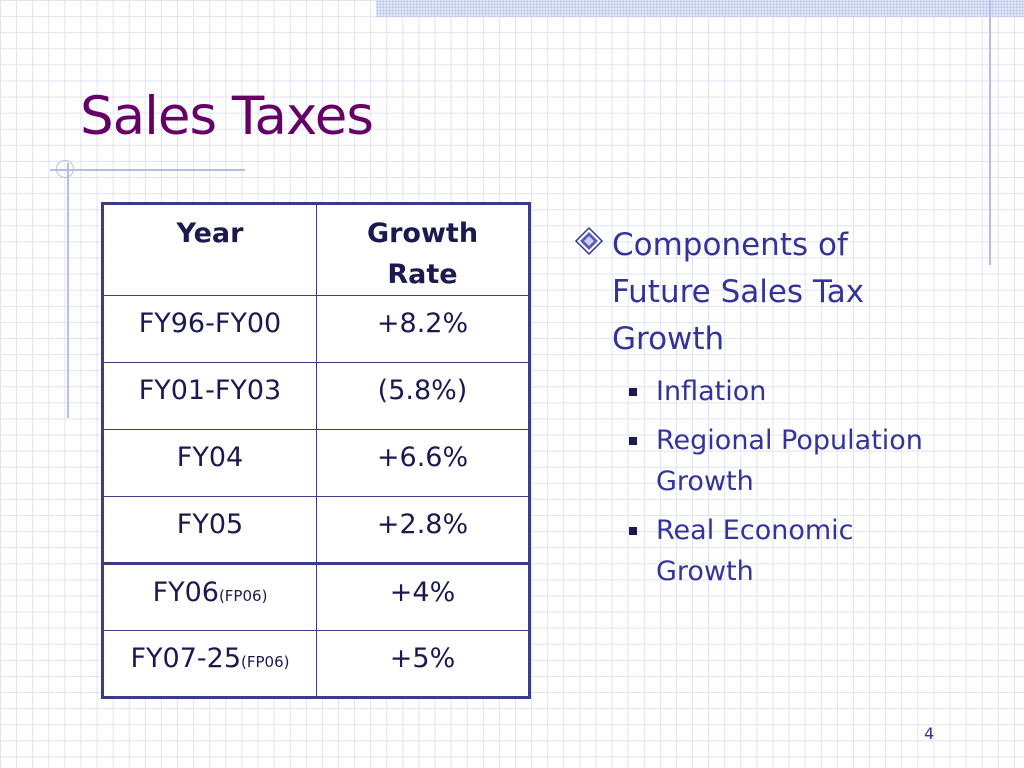  I want to click on sub-bullet-inflation: Inflation, so click(794, 391).